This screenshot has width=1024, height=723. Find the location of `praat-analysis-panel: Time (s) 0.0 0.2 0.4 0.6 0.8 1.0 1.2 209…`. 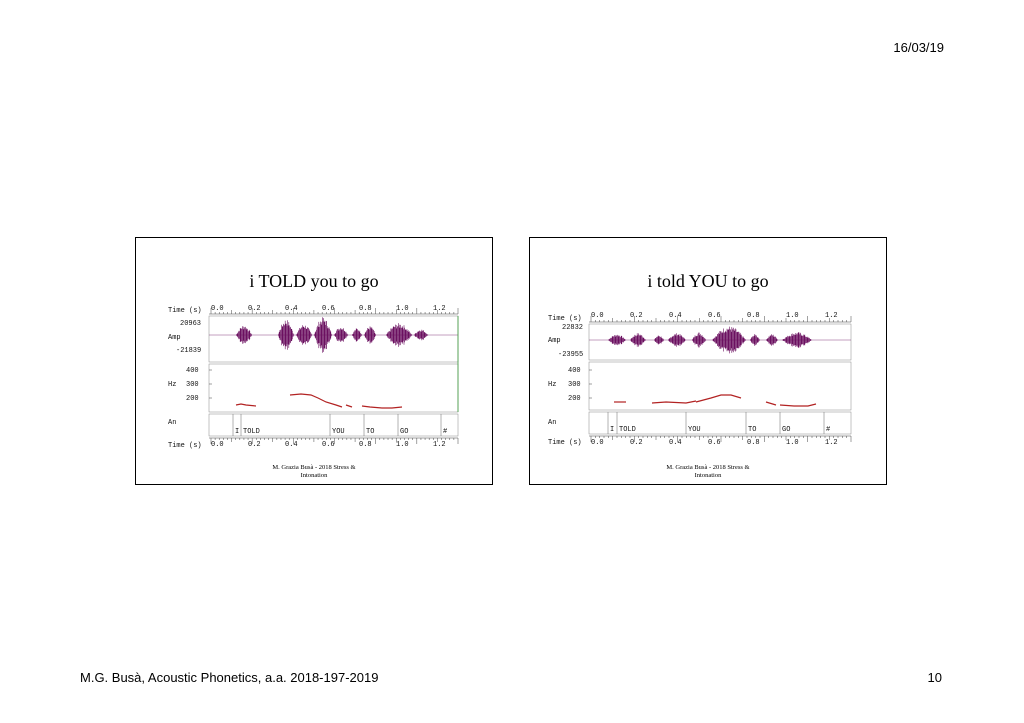

praat-analysis-panel: Time (s) 0.0 0.2 0.4 0.6 0.8 1.0 1.2 209… is located at coordinates (313, 377).